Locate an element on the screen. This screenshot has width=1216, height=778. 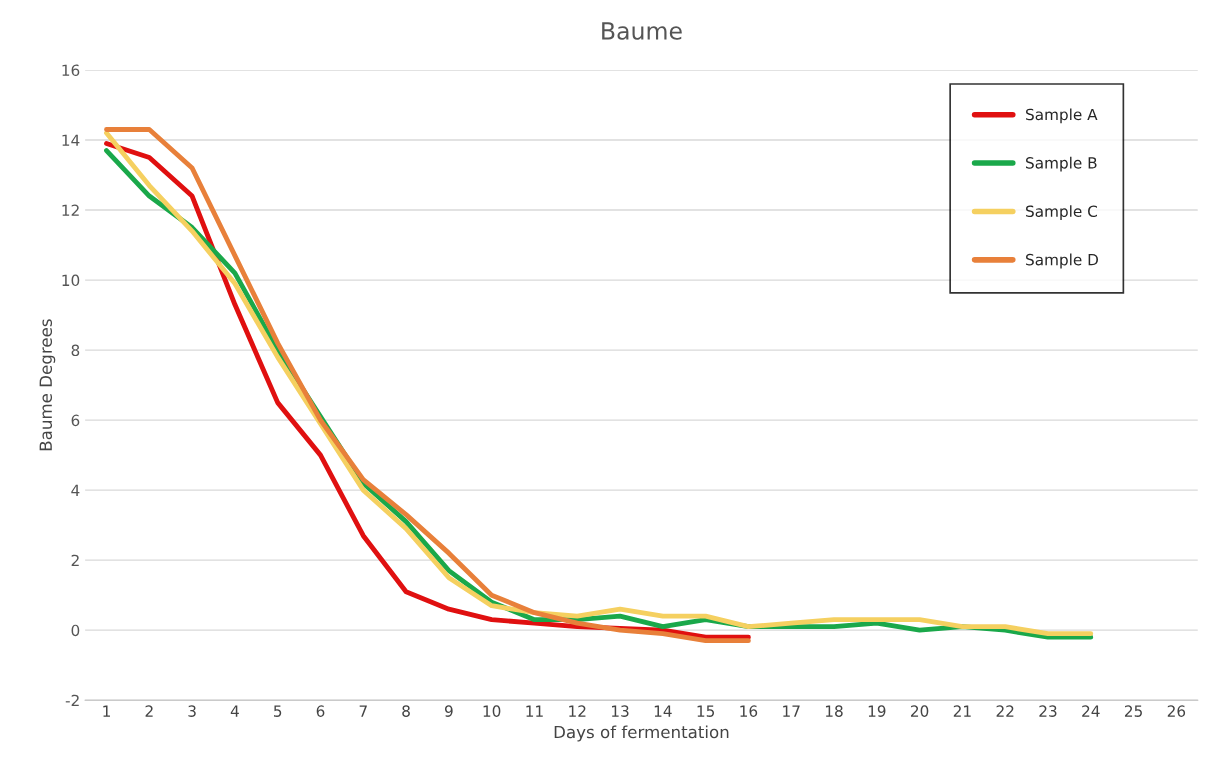
x-tick-label: 16 is located at coordinates (749, 711).